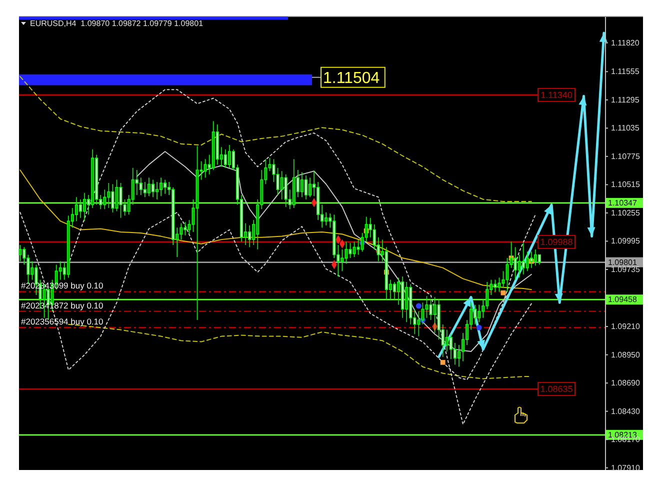  I want to click on y-tick-label: 1.08950, so click(625, 355).